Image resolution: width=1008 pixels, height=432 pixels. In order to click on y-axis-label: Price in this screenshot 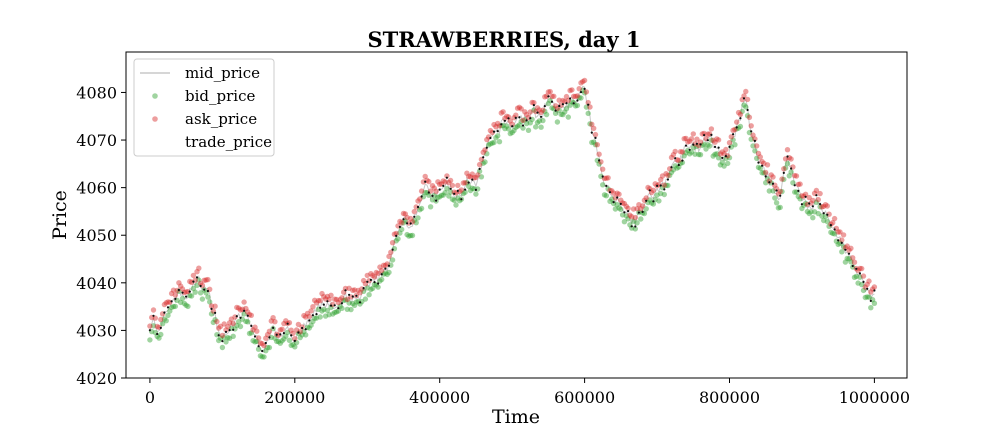, I will do `click(60, 215)`.